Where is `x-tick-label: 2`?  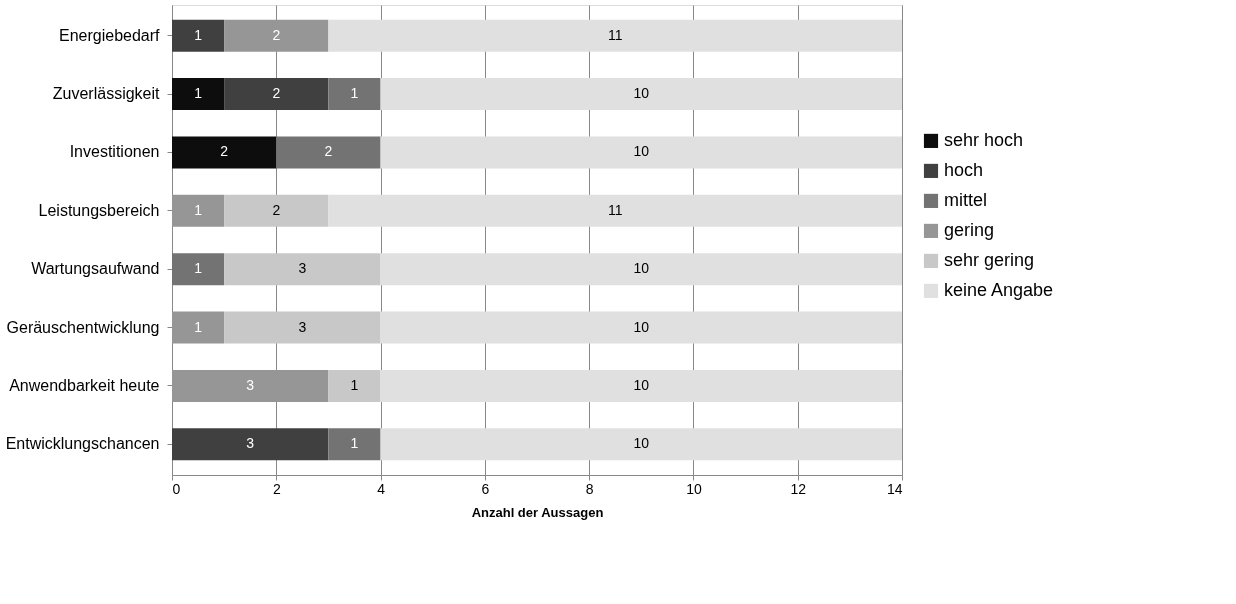
x-tick-label: 2 is located at coordinates (276, 488).